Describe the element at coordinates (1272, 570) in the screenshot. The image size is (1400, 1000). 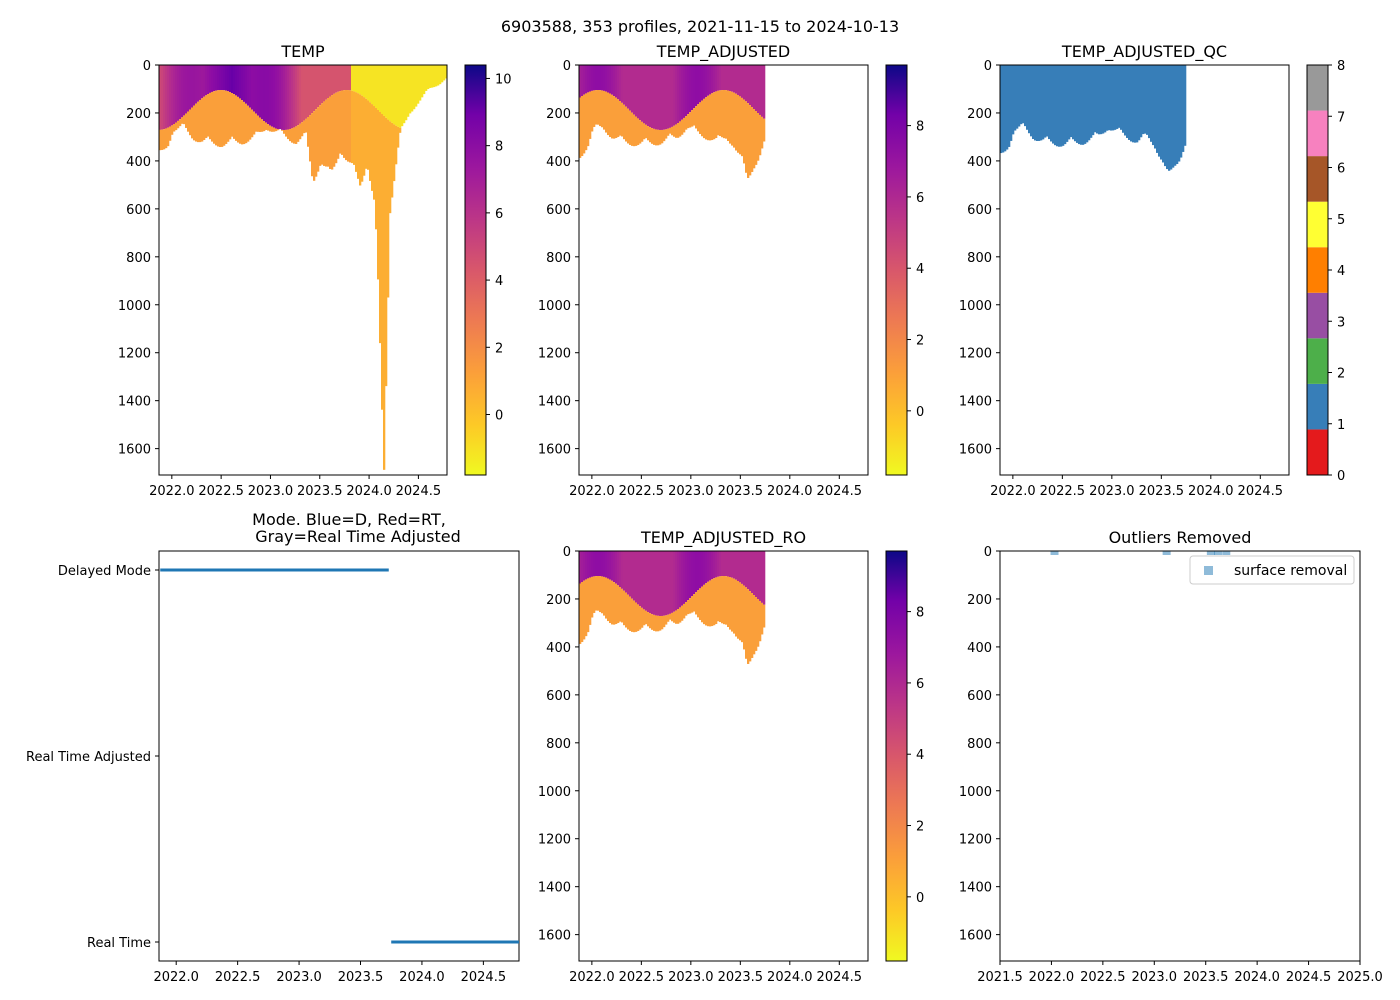
I see `outliers-legend: surface removal` at that location.